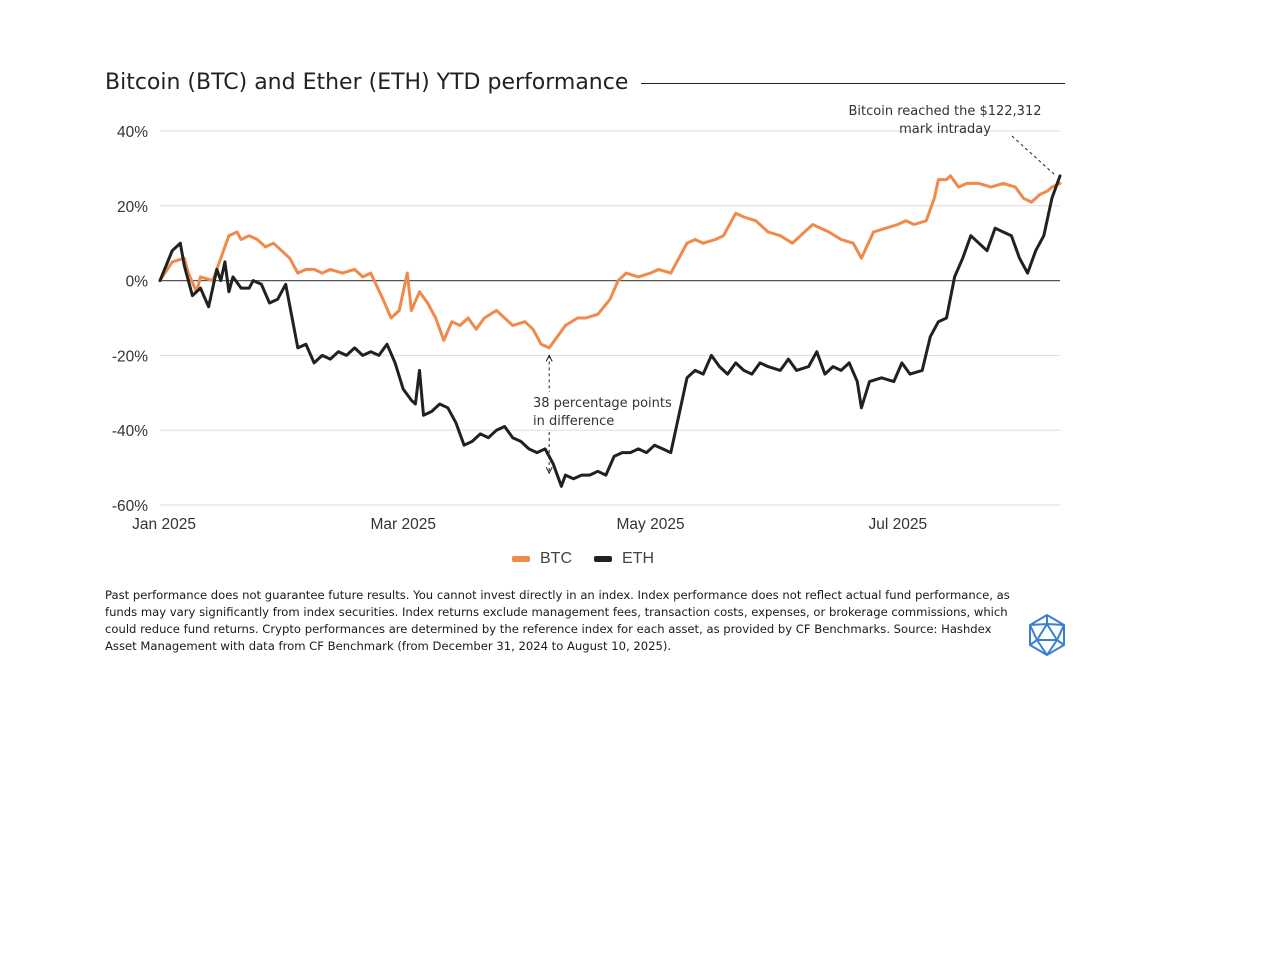  I want to click on x-tick-label: Mar 2025, so click(403, 524).